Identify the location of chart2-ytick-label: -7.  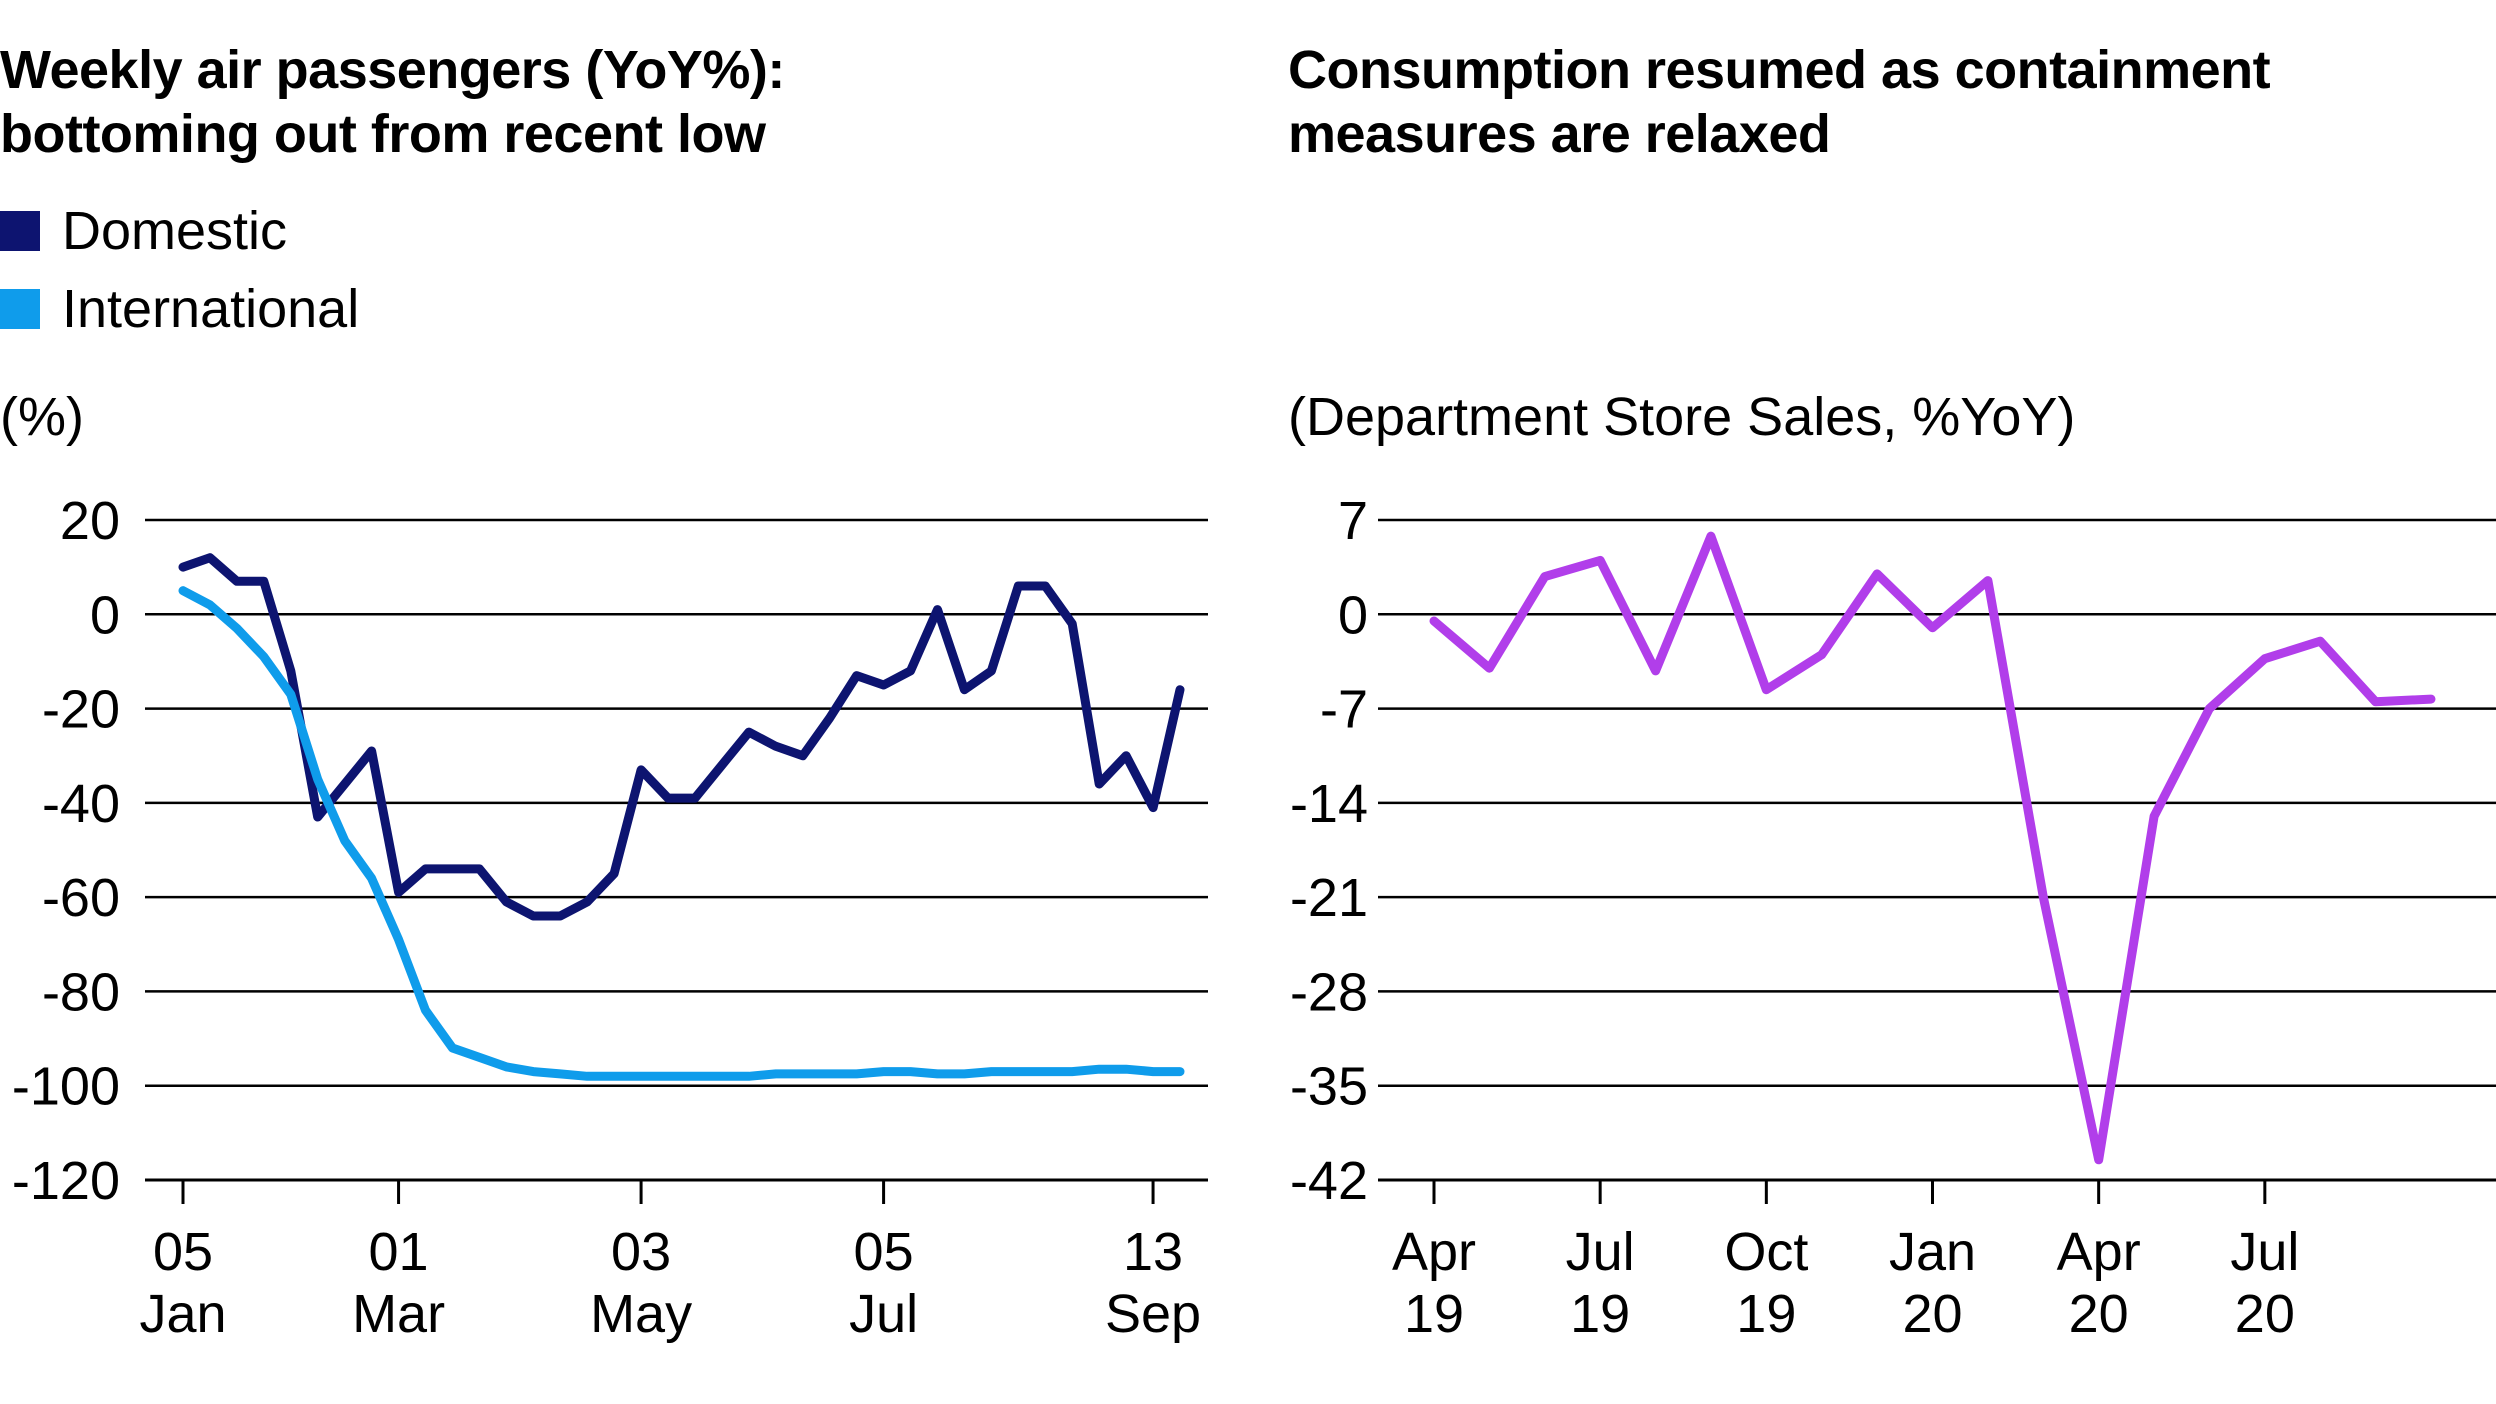
(1344, 710).